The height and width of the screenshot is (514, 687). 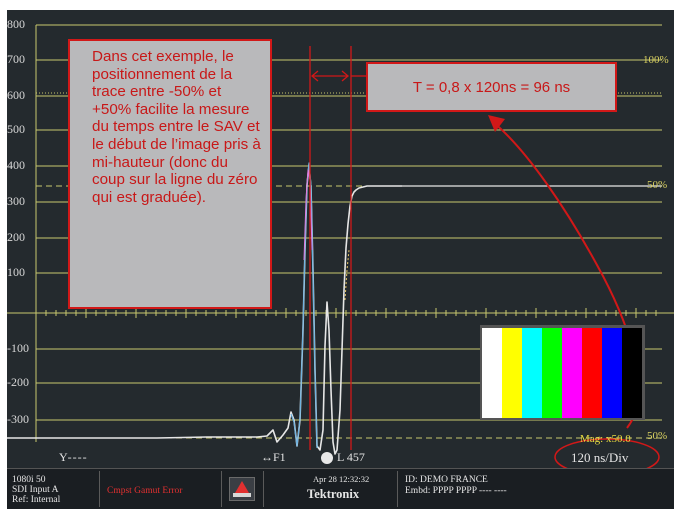 What do you see at coordinates (267, 457) in the screenshot?
I see `field-arrow-icon: ↔` at bounding box center [267, 457].